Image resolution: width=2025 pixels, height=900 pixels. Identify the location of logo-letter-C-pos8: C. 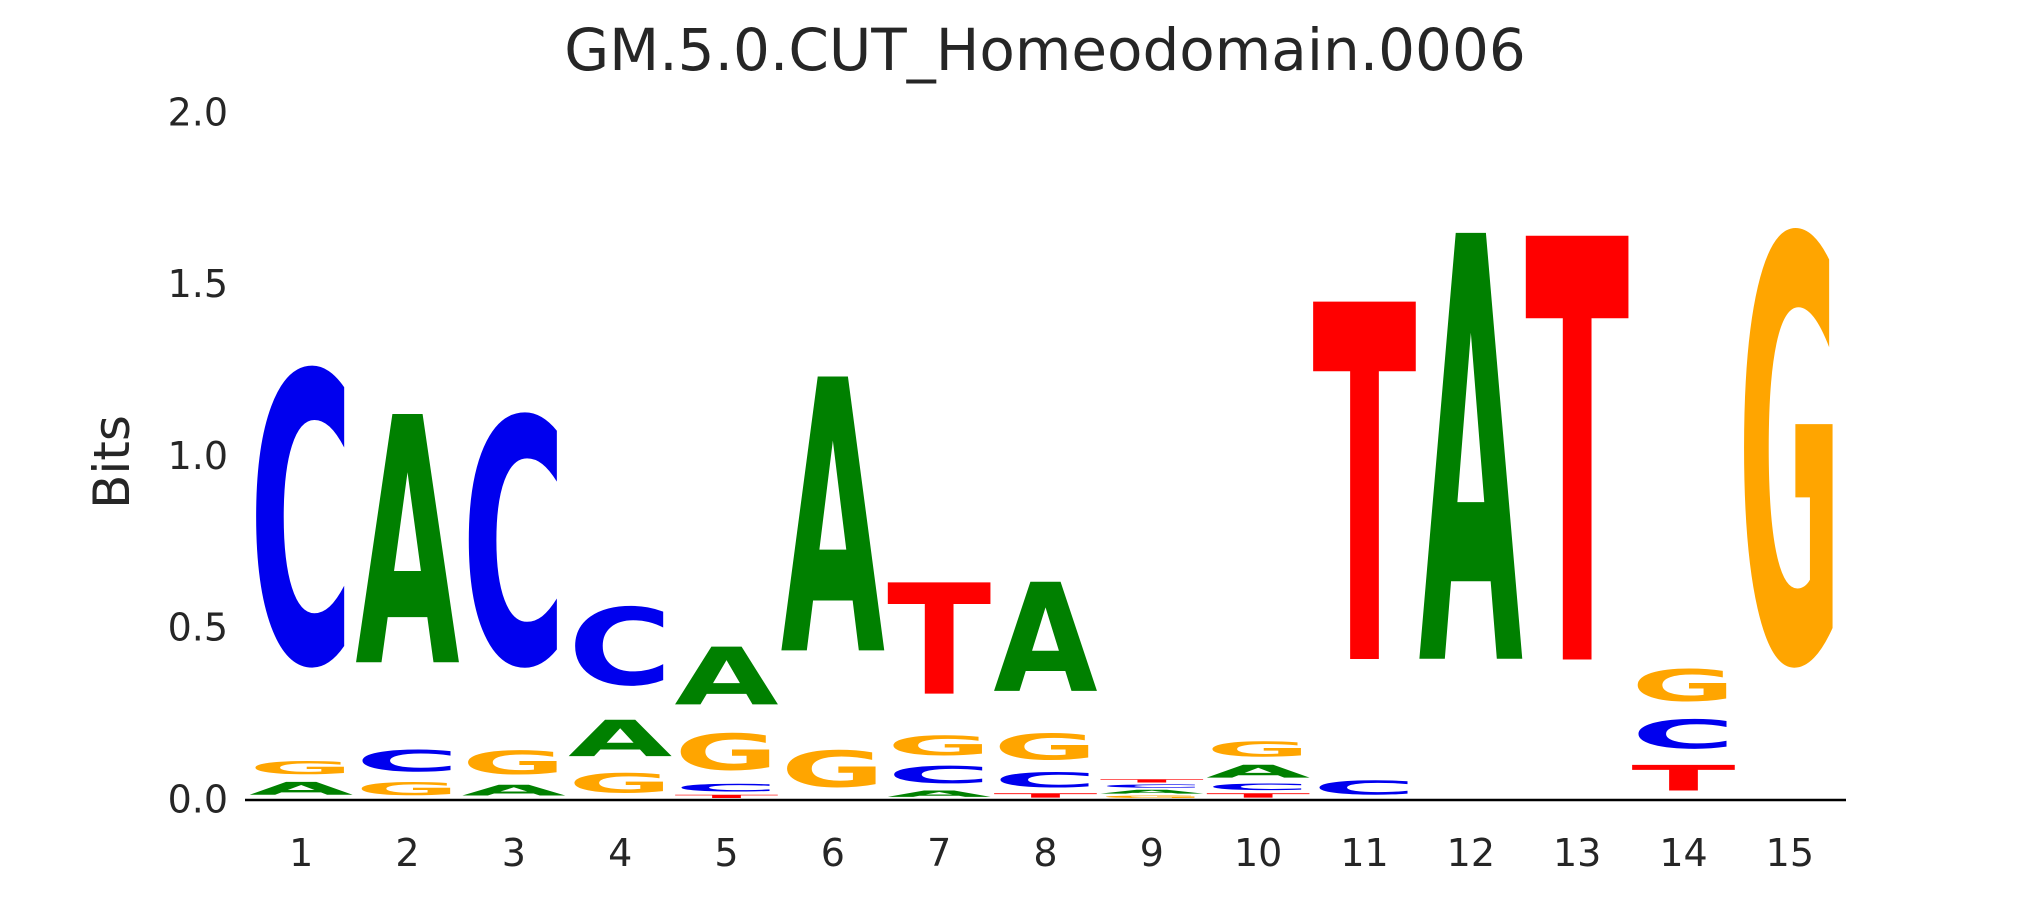
(1045, 780).